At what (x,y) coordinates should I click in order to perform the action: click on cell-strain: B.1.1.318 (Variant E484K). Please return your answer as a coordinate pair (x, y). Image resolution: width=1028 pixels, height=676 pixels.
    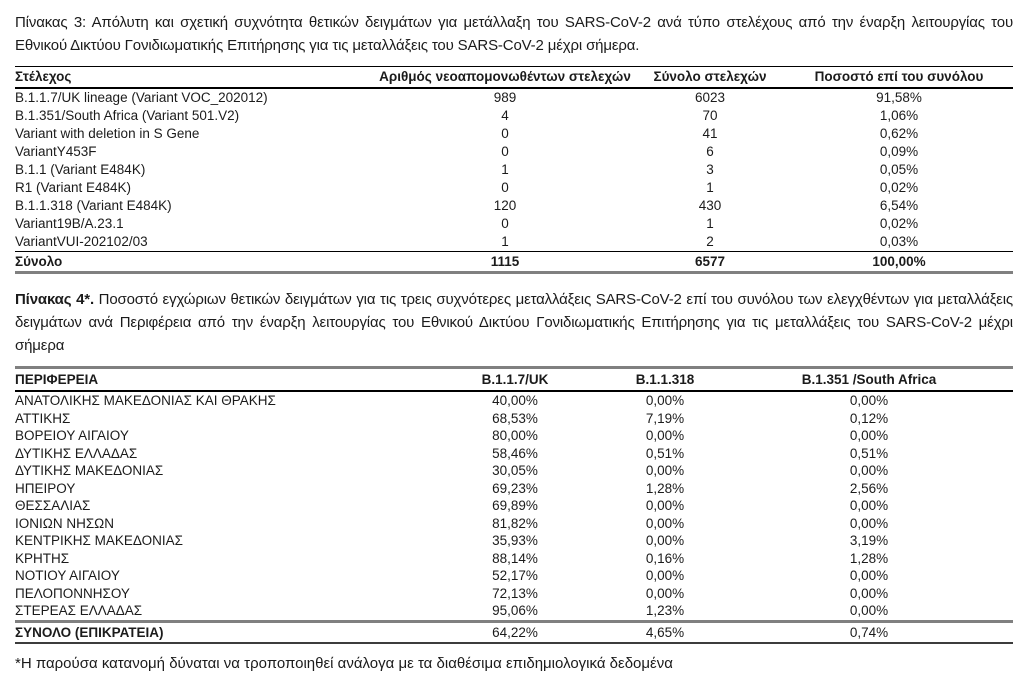
    Looking at the image, I should click on (93, 205).